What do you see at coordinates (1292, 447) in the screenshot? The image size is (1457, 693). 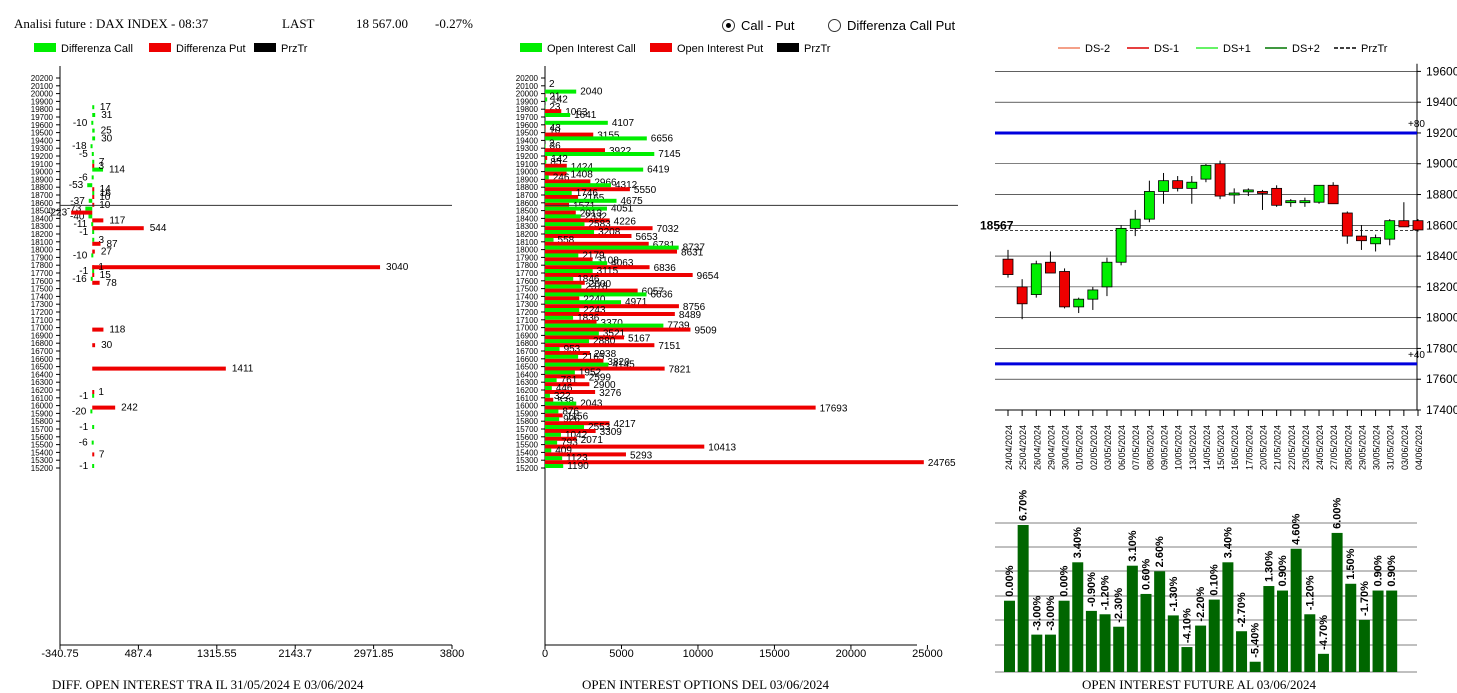 I see `date-label: 22/05/2024` at bounding box center [1292, 447].